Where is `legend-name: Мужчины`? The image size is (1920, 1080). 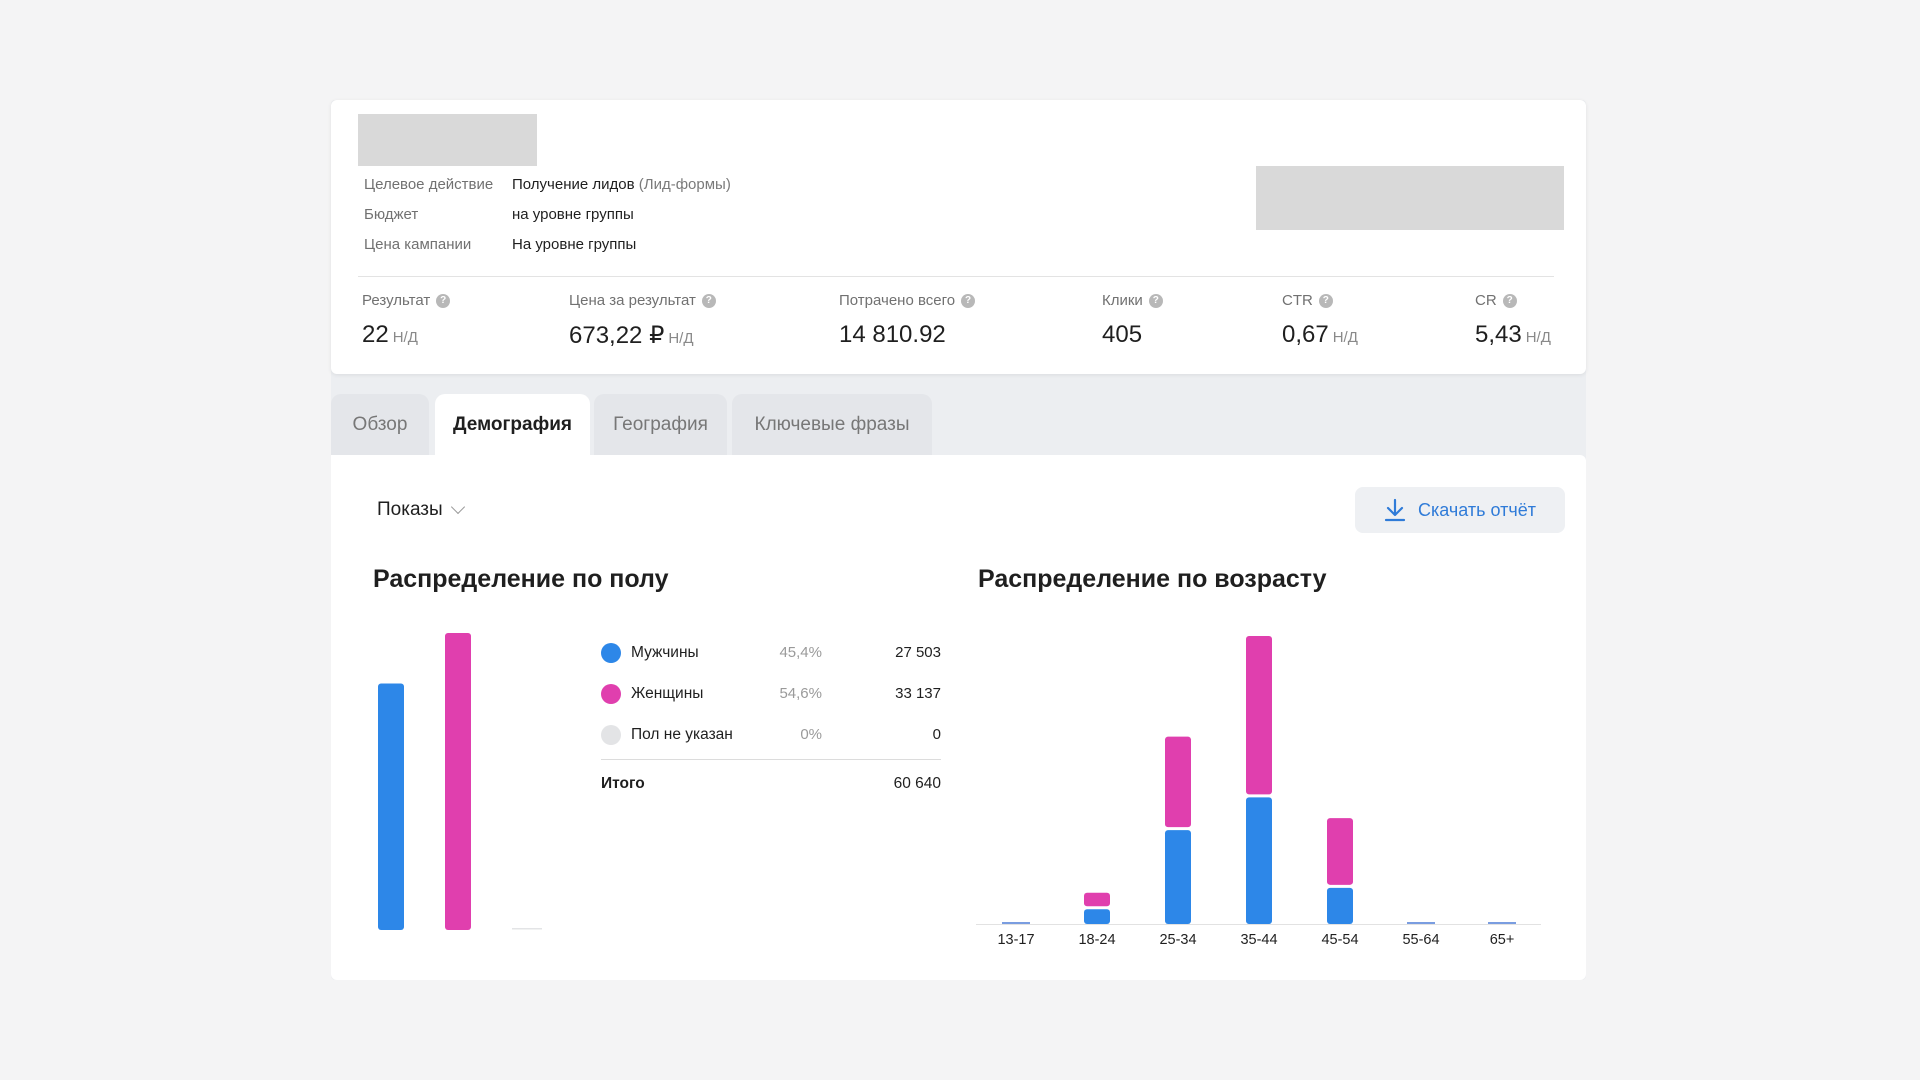 legend-name: Мужчины is located at coordinates (665, 652).